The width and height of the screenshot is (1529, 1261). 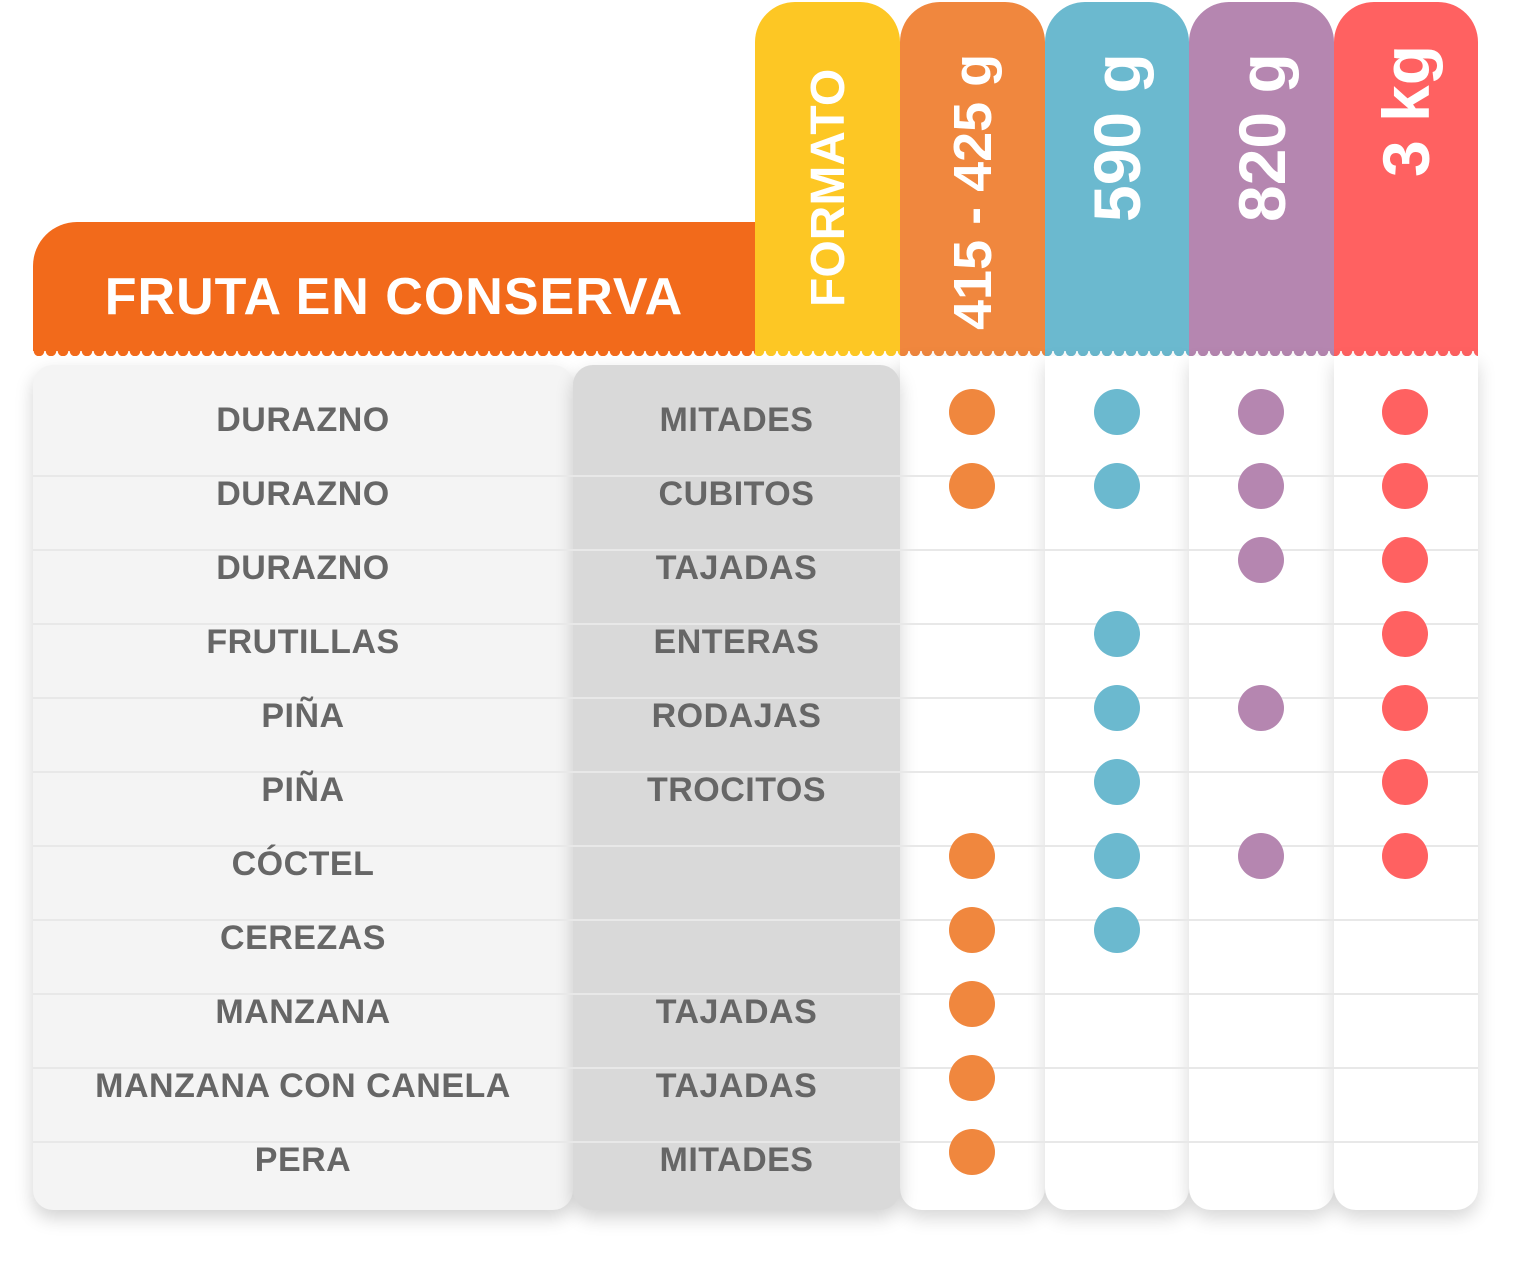 What do you see at coordinates (303, 1011) in the screenshot?
I see `product-name: MANZANA` at bounding box center [303, 1011].